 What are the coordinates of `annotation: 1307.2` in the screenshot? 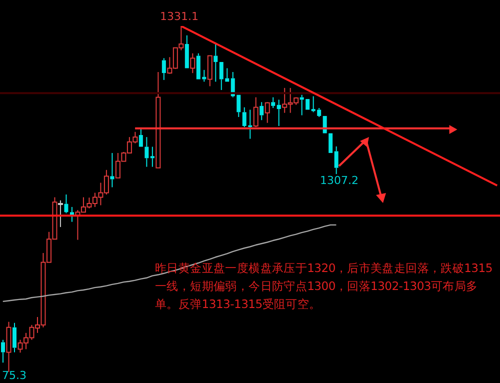 It's located at (339, 180).